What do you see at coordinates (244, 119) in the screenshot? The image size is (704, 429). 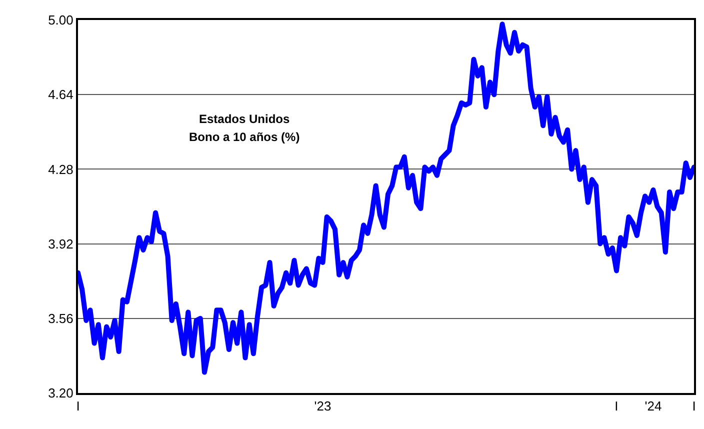 I see `text: Estados Unidos` at bounding box center [244, 119].